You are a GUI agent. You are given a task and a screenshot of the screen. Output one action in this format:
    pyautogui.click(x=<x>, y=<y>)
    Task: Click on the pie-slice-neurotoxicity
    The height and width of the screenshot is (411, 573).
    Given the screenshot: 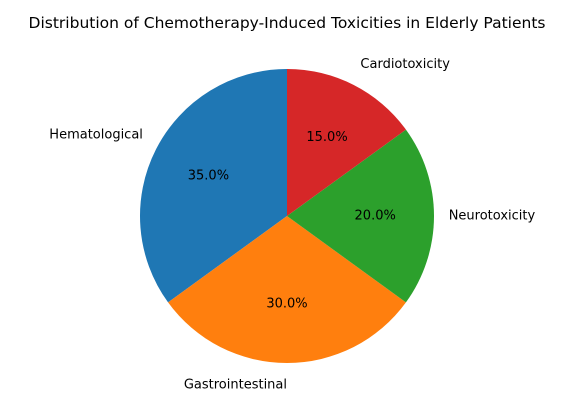 What is the action you would take?
    pyautogui.click(x=361, y=216)
    